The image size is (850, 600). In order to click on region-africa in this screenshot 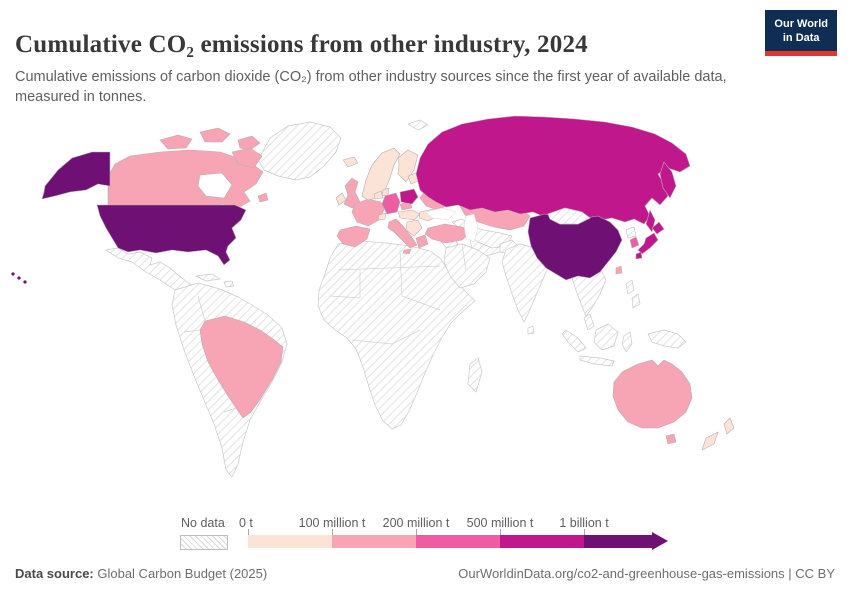, I will do `click(396, 335)`.